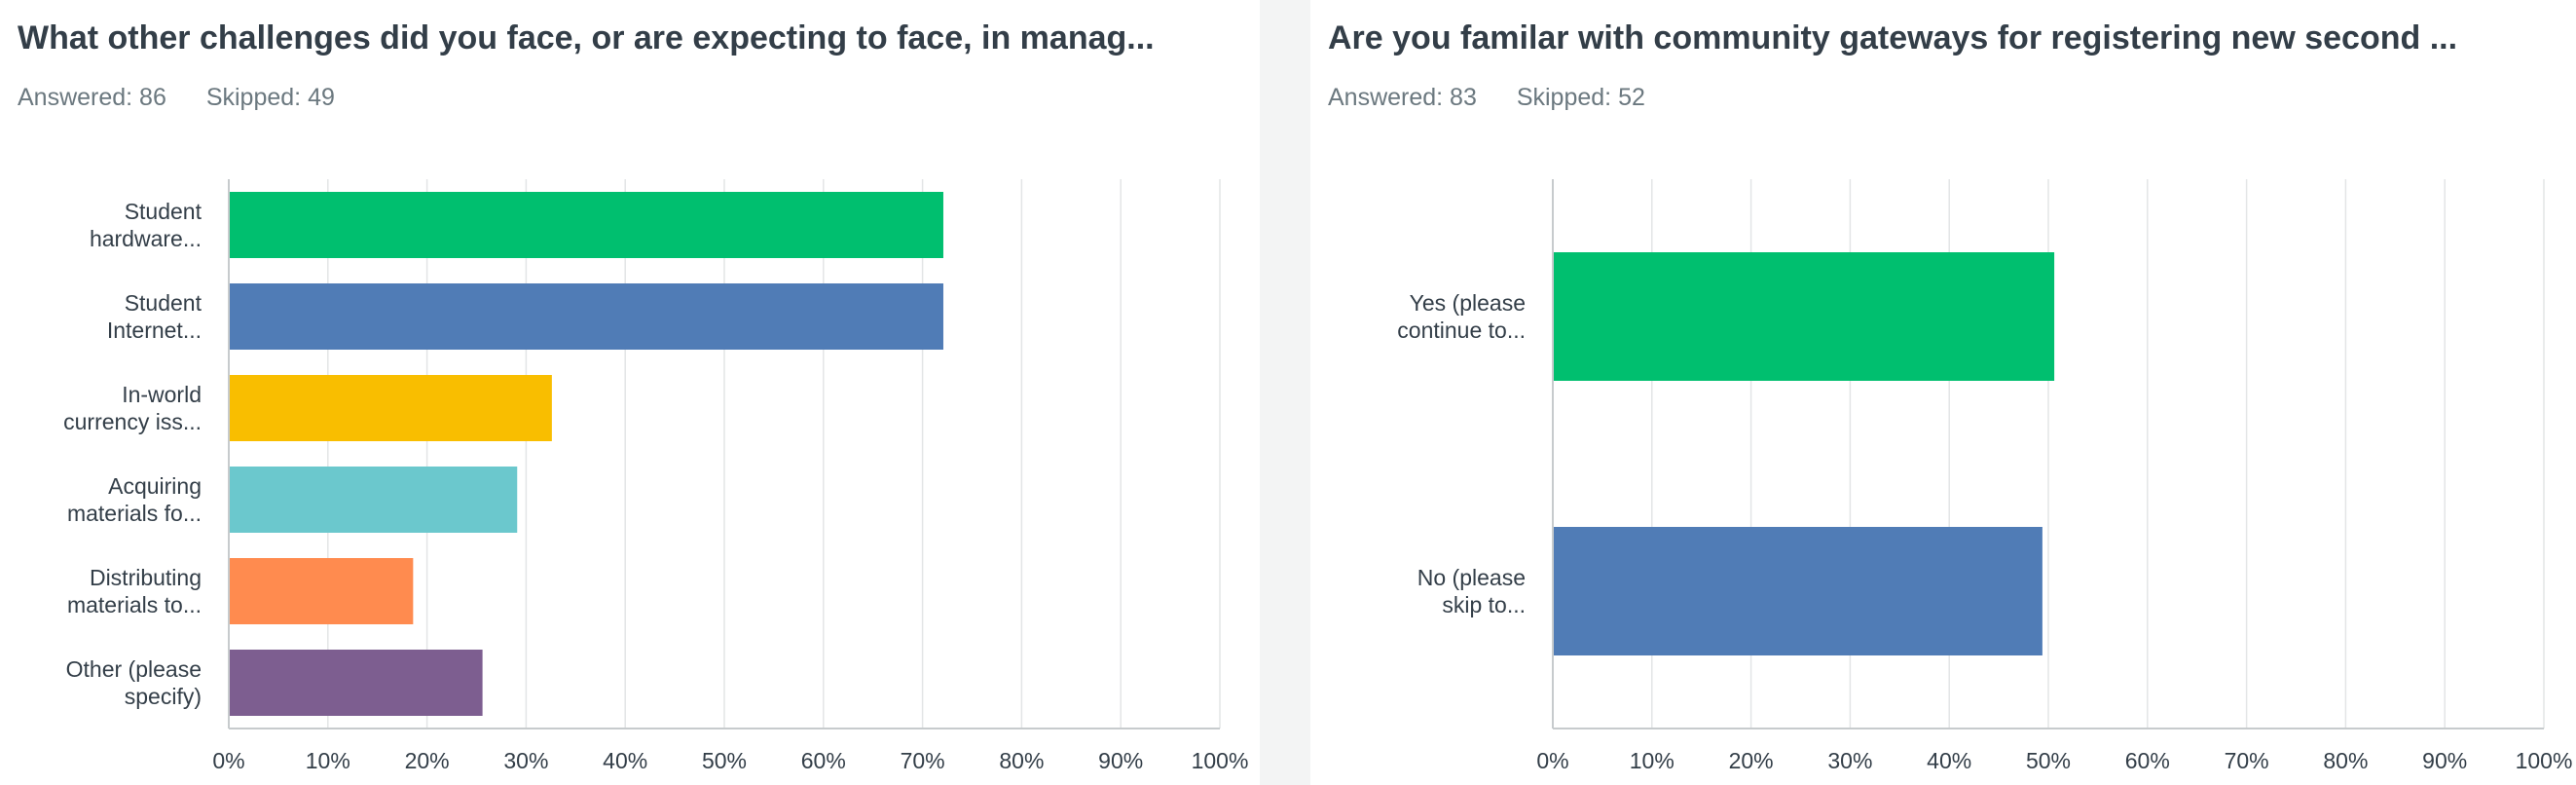 The image size is (2576, 785). I want to click on skipped-count: Skipped: 52, so click(1580, 97).